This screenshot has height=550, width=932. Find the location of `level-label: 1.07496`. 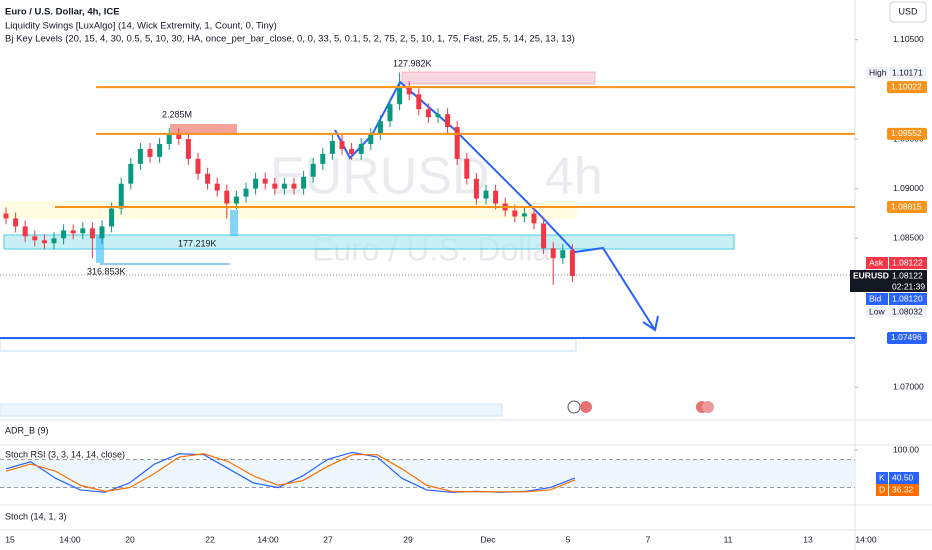

level-label: 1.07496 is located at coordinates (906, 337).